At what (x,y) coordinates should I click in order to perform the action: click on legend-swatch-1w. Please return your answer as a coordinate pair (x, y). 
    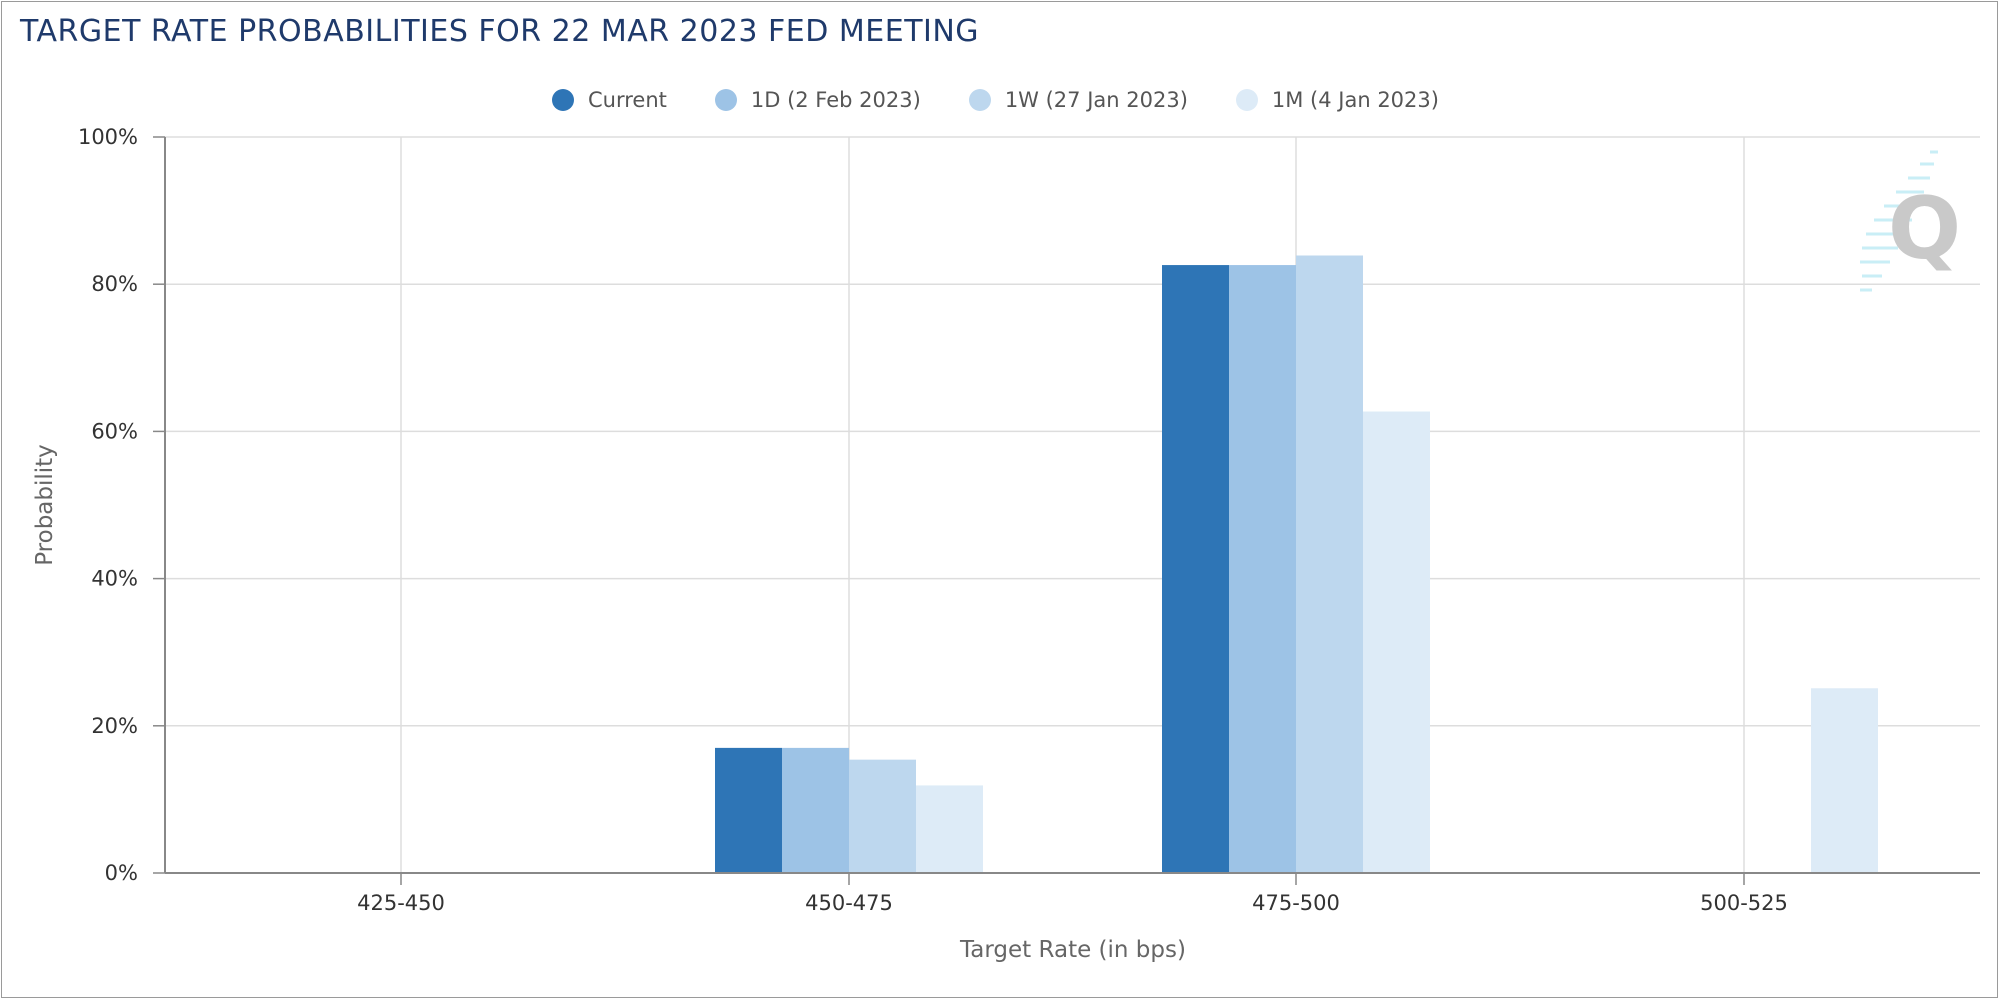
    Looking at the image, I should click on (979, 100).